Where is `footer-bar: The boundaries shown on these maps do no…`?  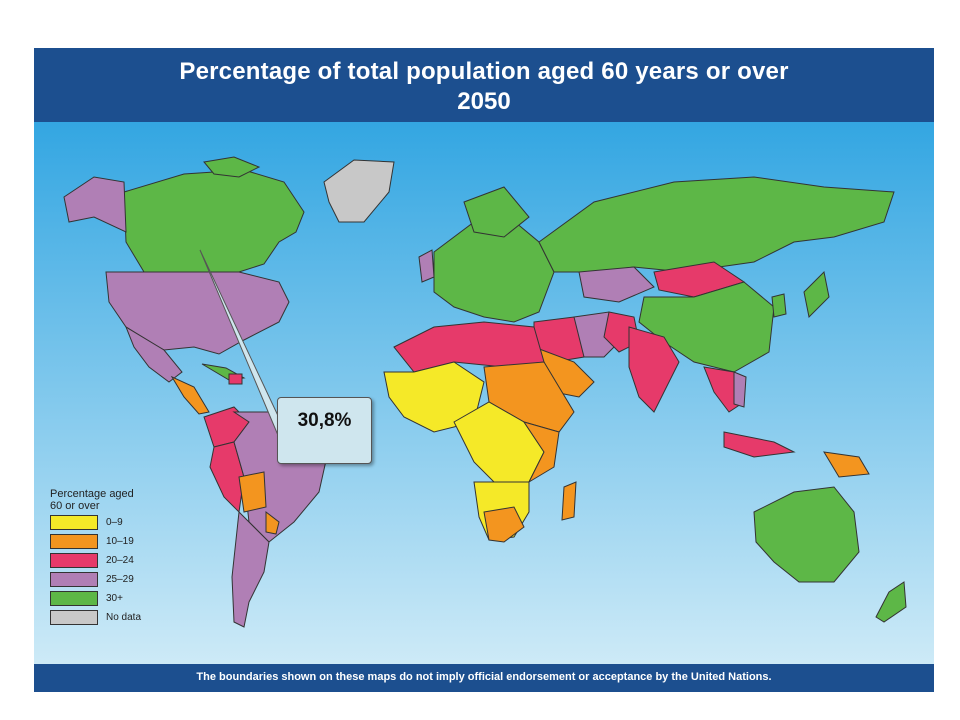 footer-bar: The boundaries shown on these maps do no… is located at coordinates (484, 678).